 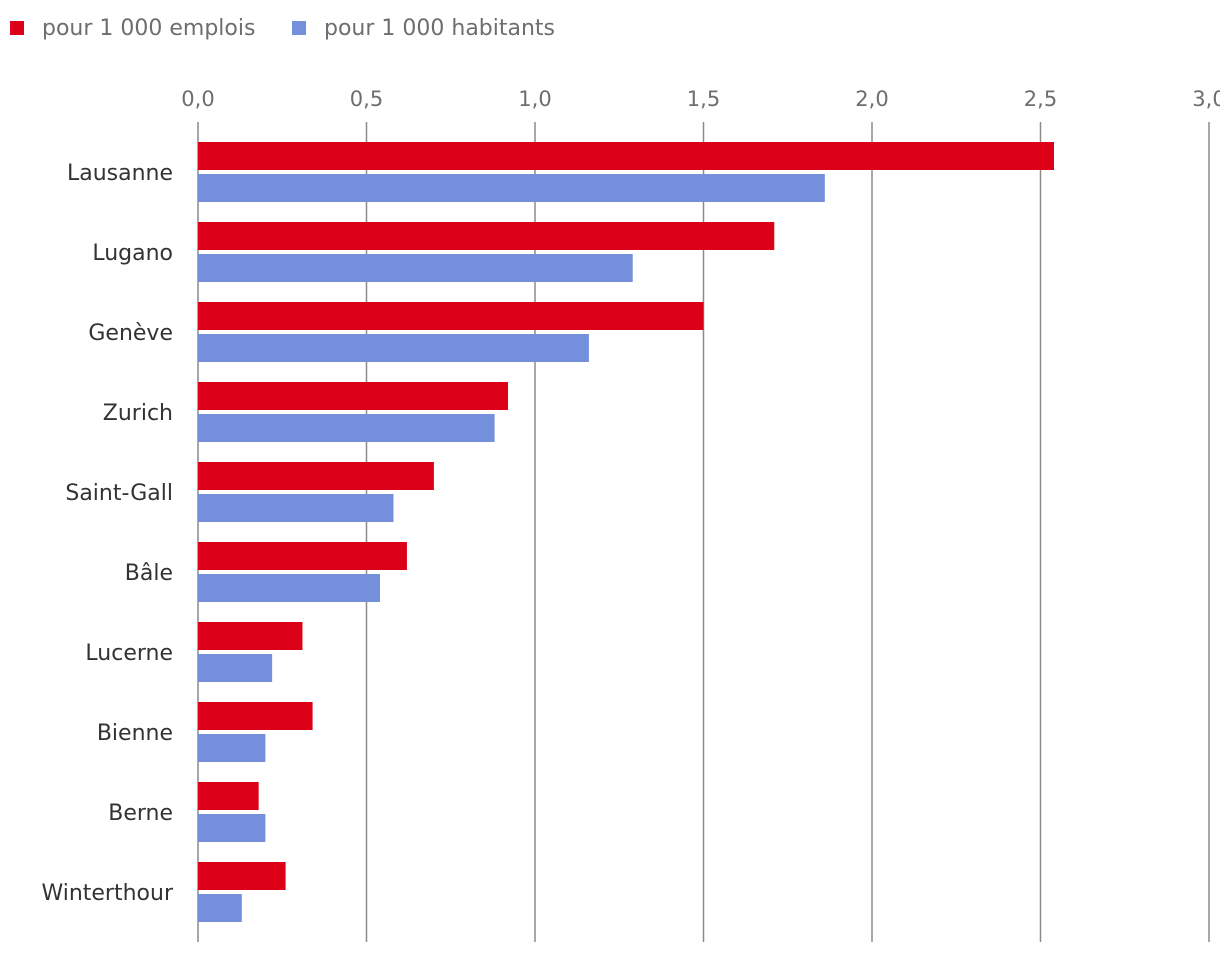 What do you see at coordinates (1040, 99) in the screenshot?
I see `x-tick-label-5: 2,5` at bounding box center [1040, 99].